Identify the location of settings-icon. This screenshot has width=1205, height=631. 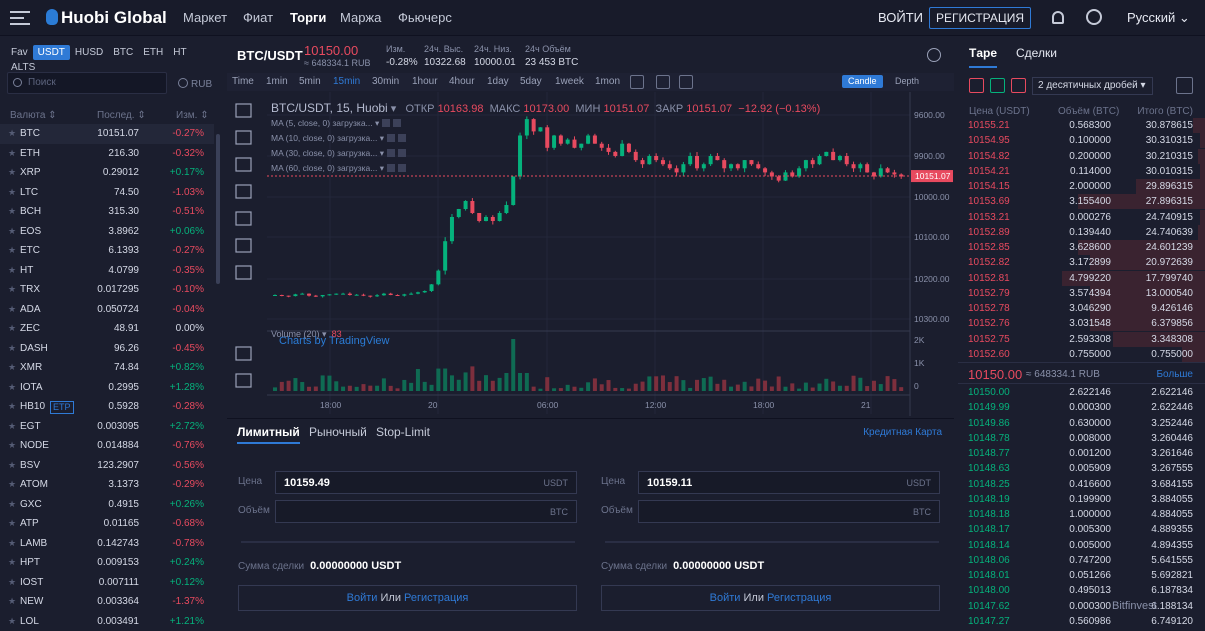
(663, 82).